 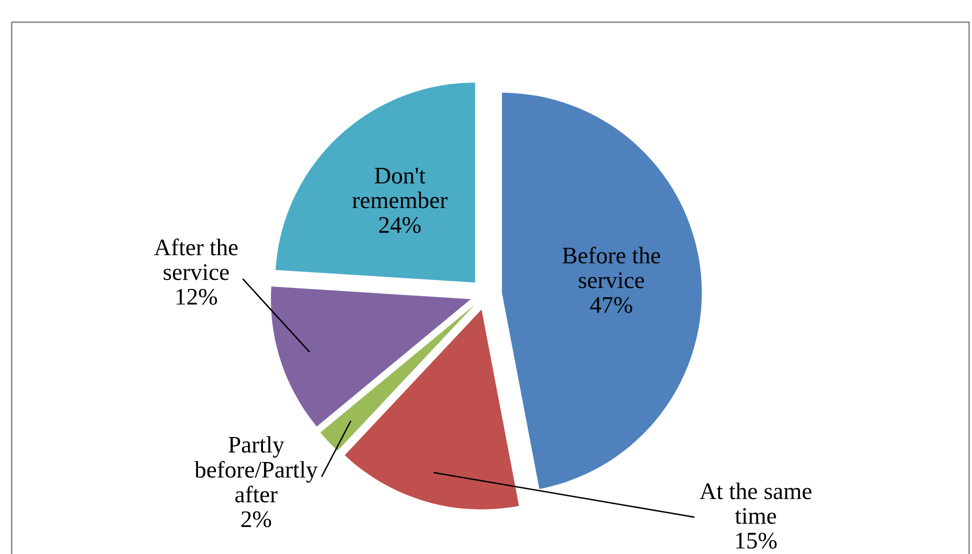 What do you see at coordinates (196, 259) in the screenshot?
I see `slice-label: After the service` at bounding box center [196, 259].